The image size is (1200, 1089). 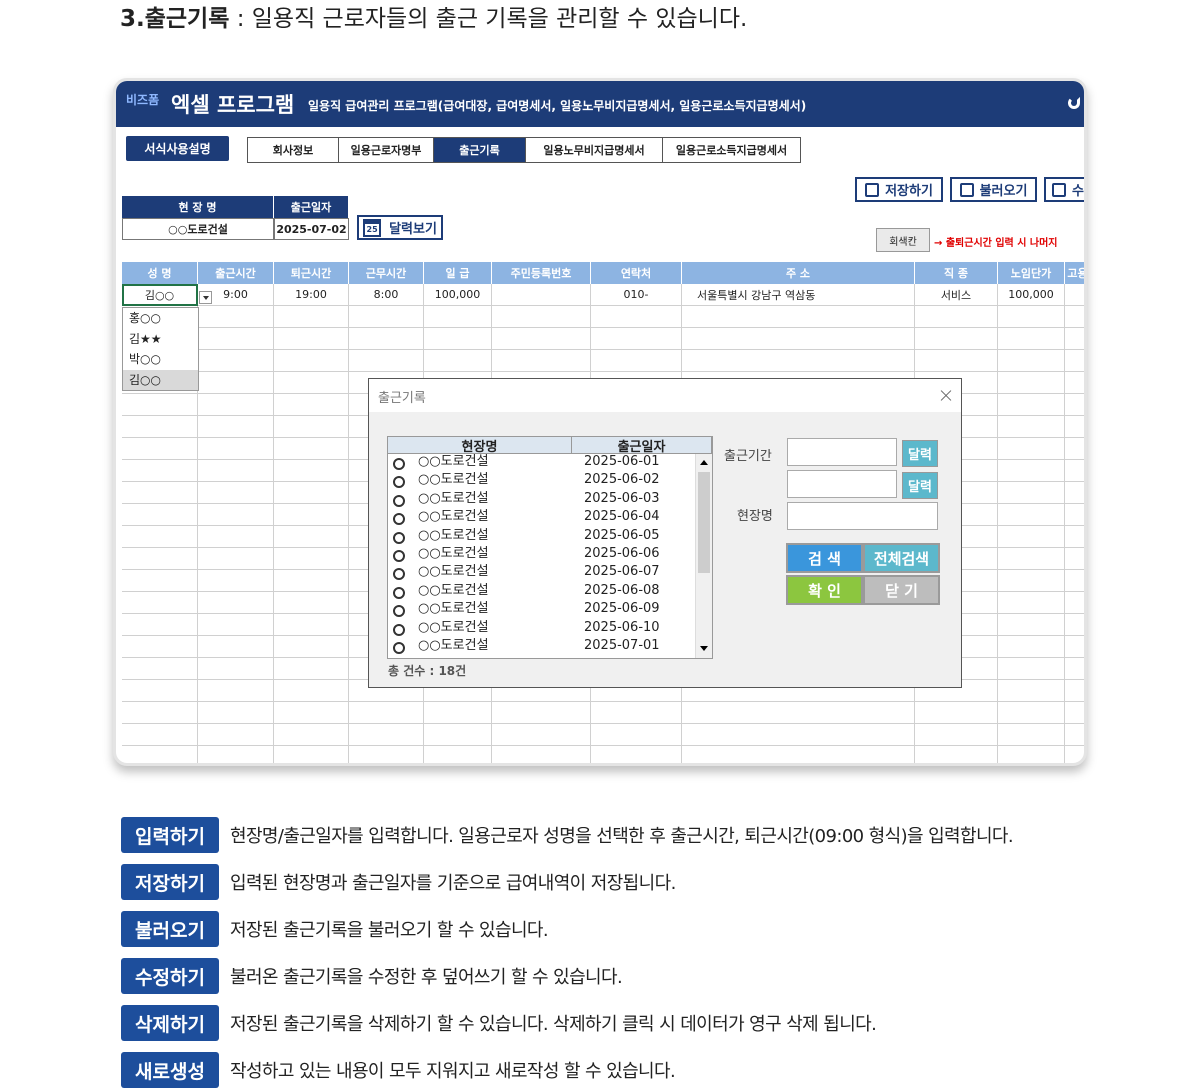 I want to click on dropdown-item: 박○○, so click(x=145, y=359).